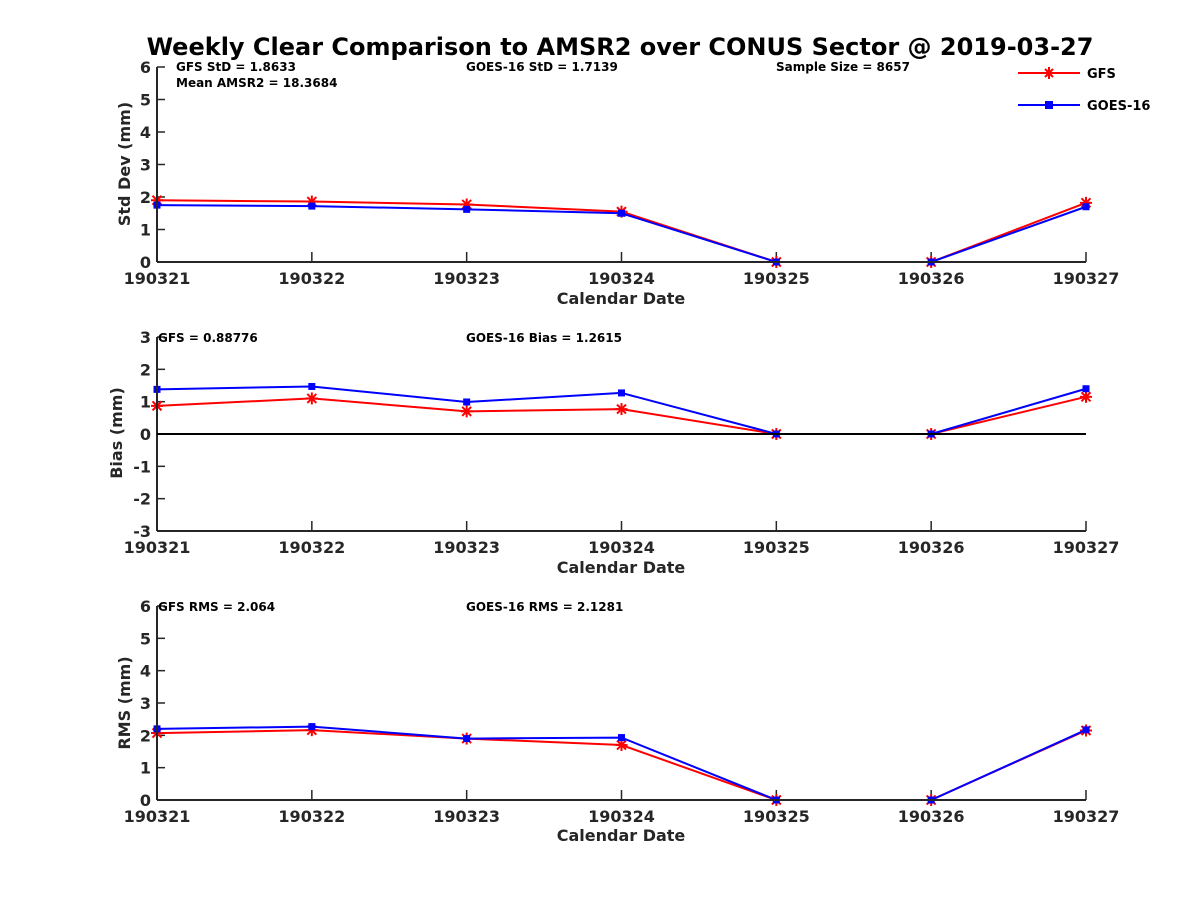 Image resolution: width=1200 pixels, height=900 pixels. Describe the element at coordinates (542, 67) in the screenshot. I see `annotation-goes-std: GOES-16 StD = 1.7139` at that location.